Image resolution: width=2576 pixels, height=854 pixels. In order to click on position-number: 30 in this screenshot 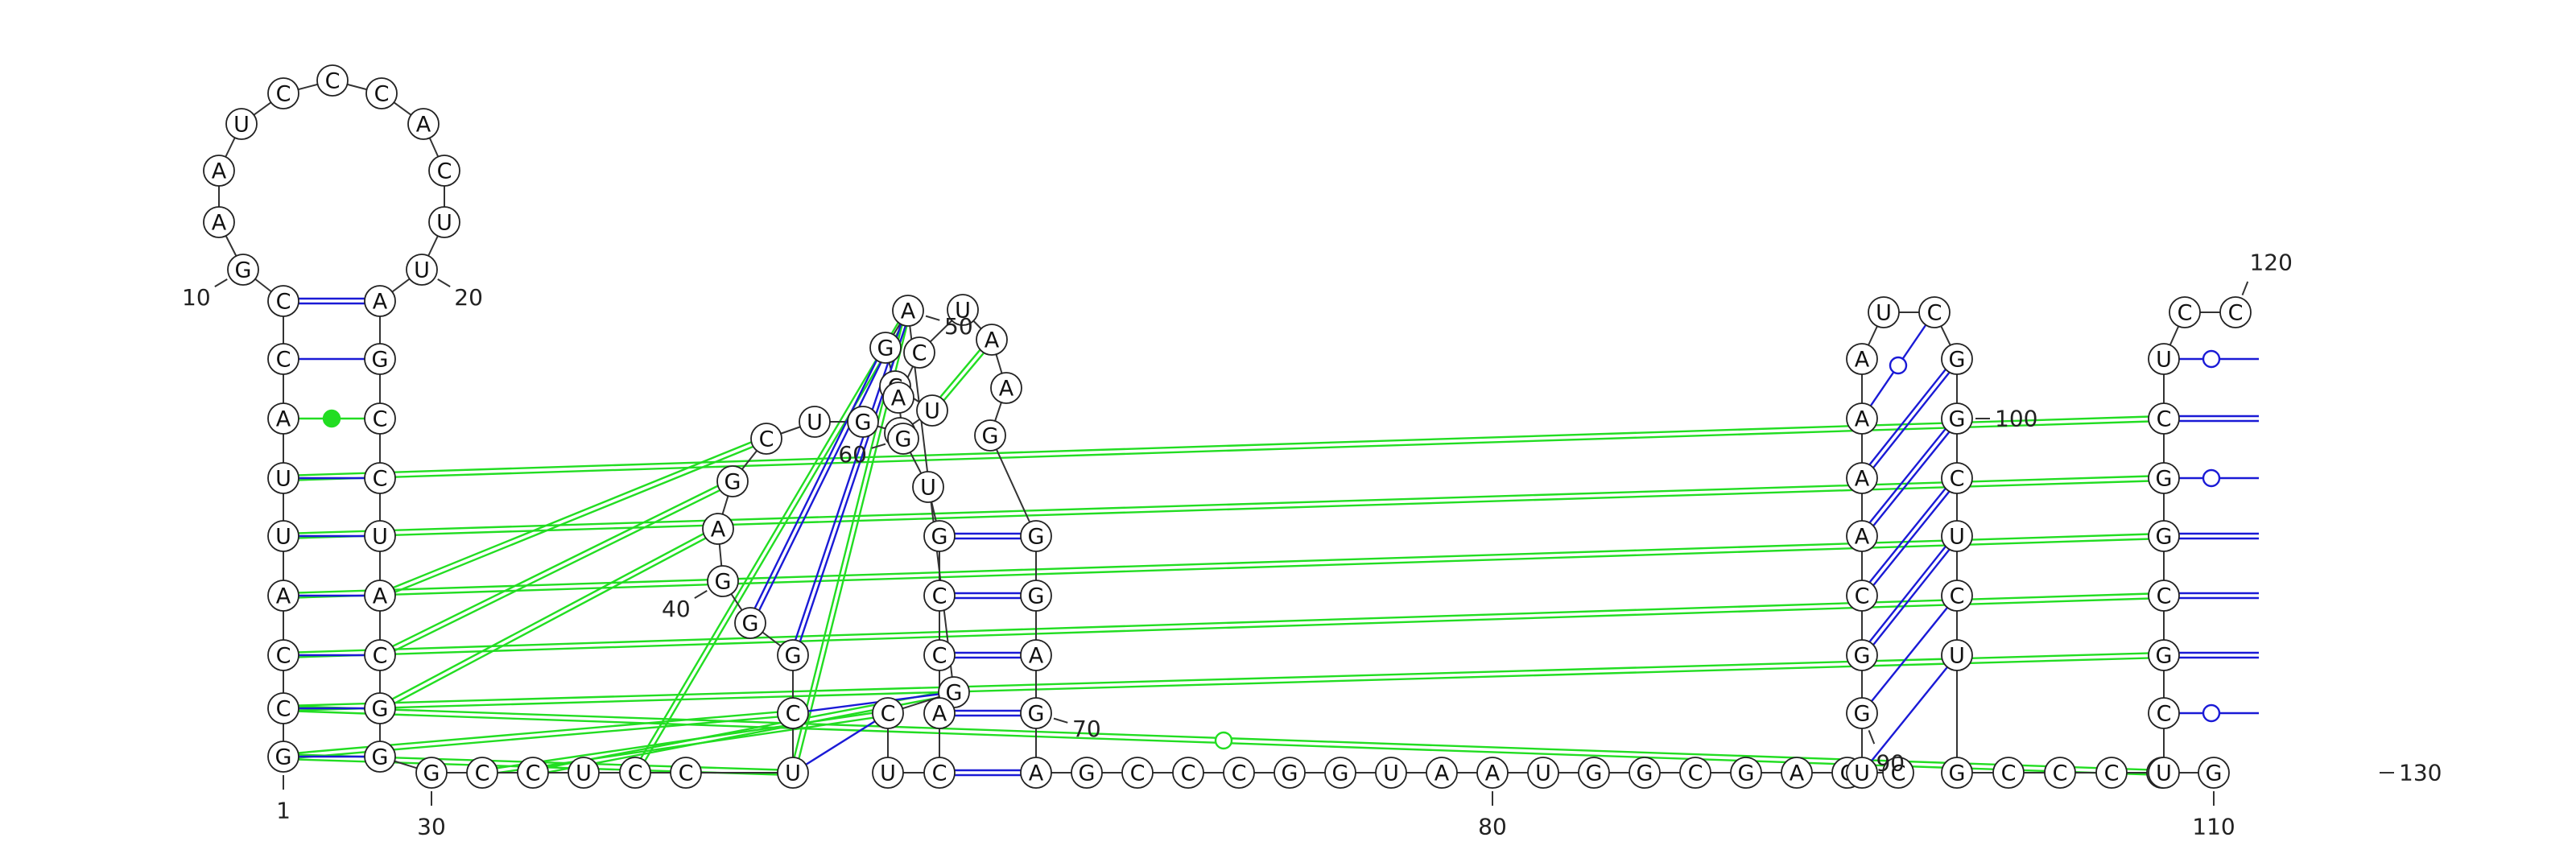, I will do `click(431, 827)`.